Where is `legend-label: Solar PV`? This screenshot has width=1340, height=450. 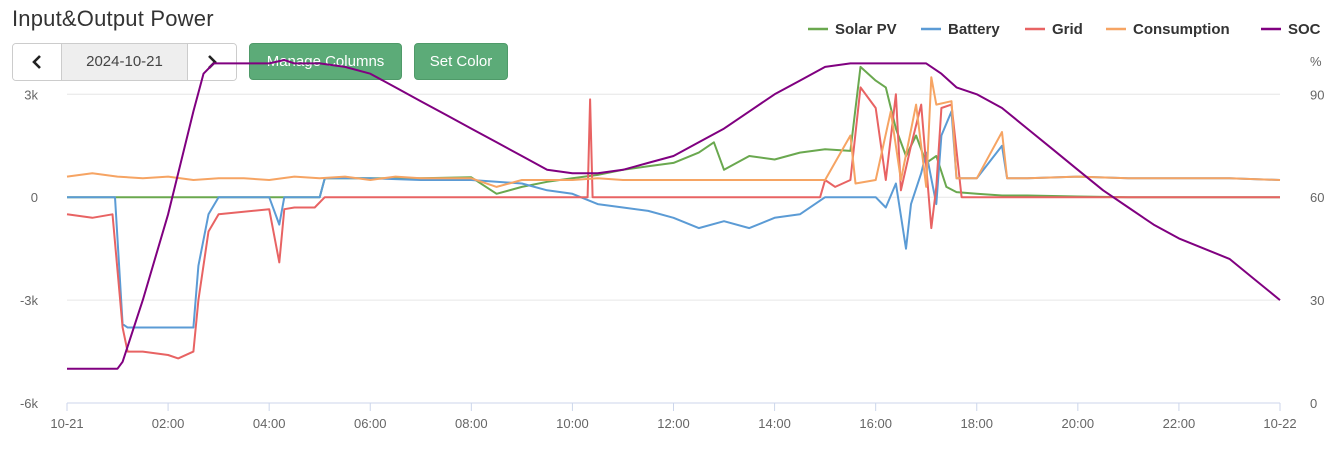 legend-label: Solar PV is located at coordinates (866, 29).